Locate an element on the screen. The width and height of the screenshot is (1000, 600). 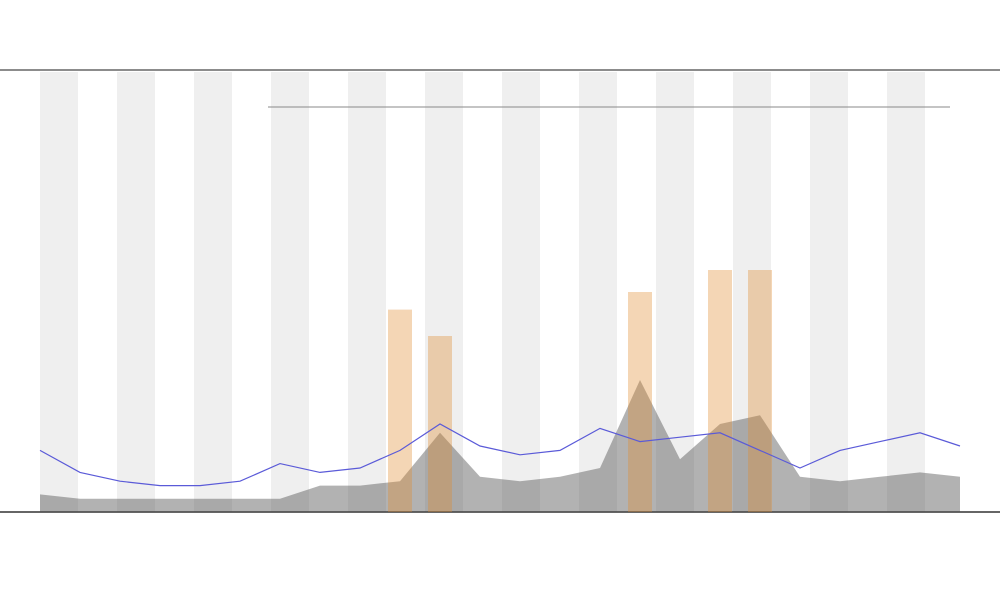
line is located at coordinates (500, 455).